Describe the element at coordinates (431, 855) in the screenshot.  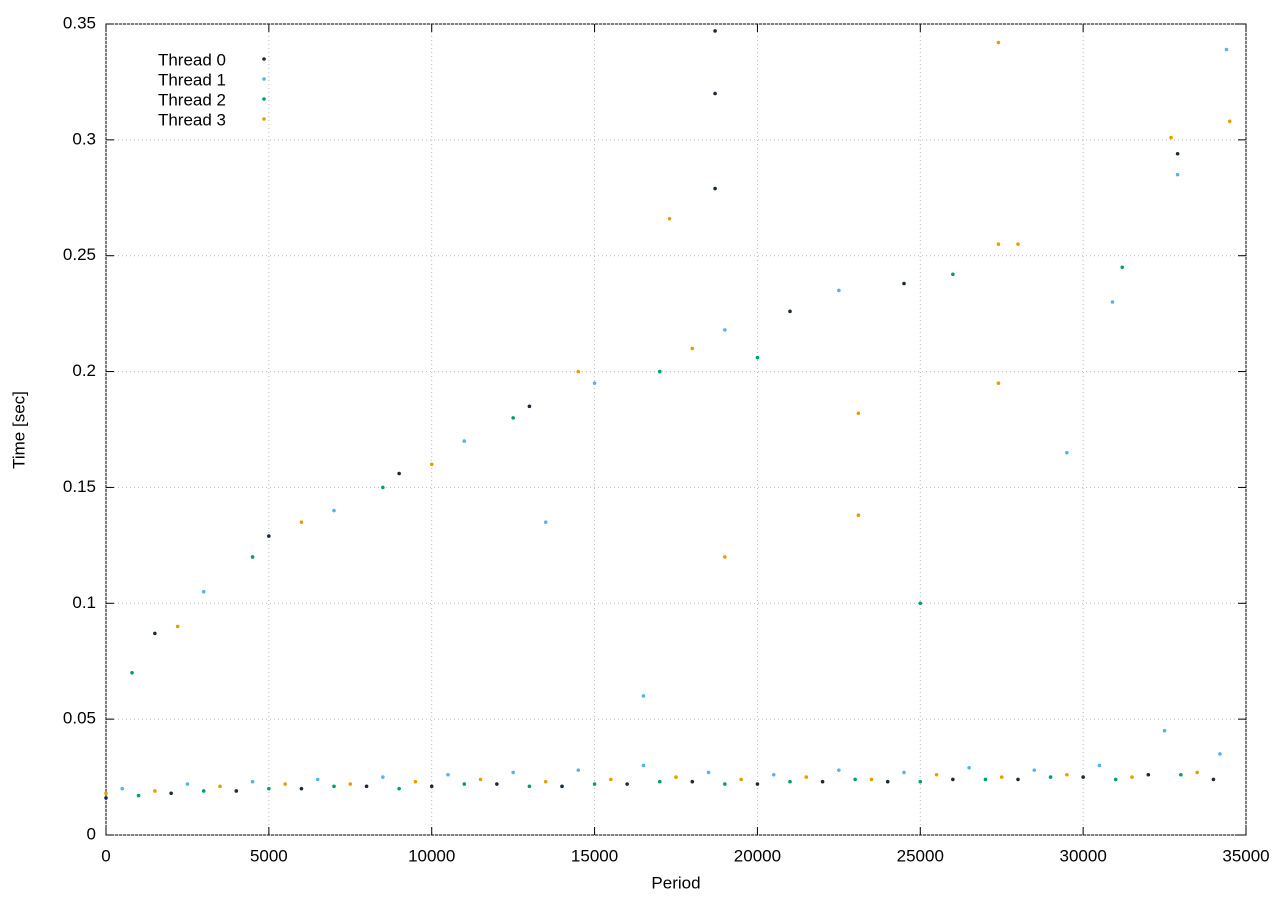
I see `x-tick-label: 10000` at that location.